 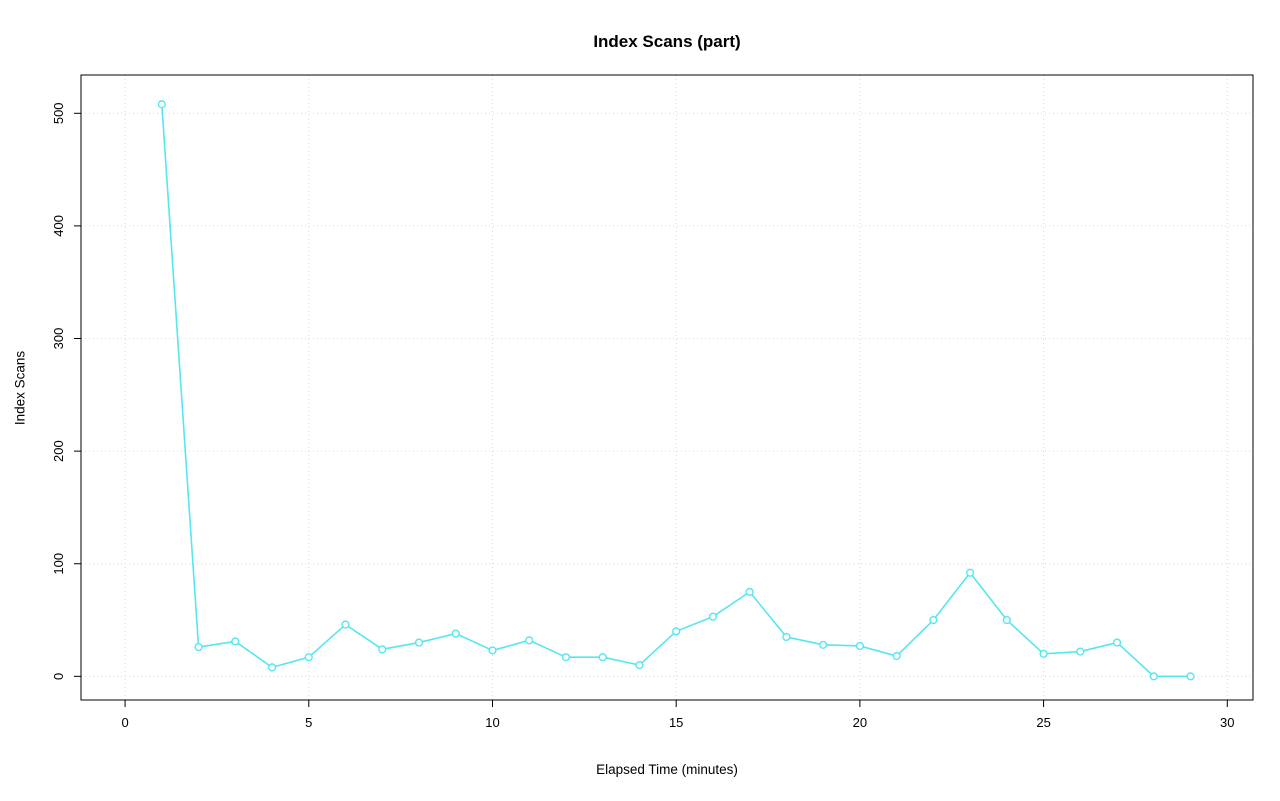 What do you see at coordinates (492, 722) in the screenshot?
I see `x-tick-label: 10` at bounding box center [492, 722].